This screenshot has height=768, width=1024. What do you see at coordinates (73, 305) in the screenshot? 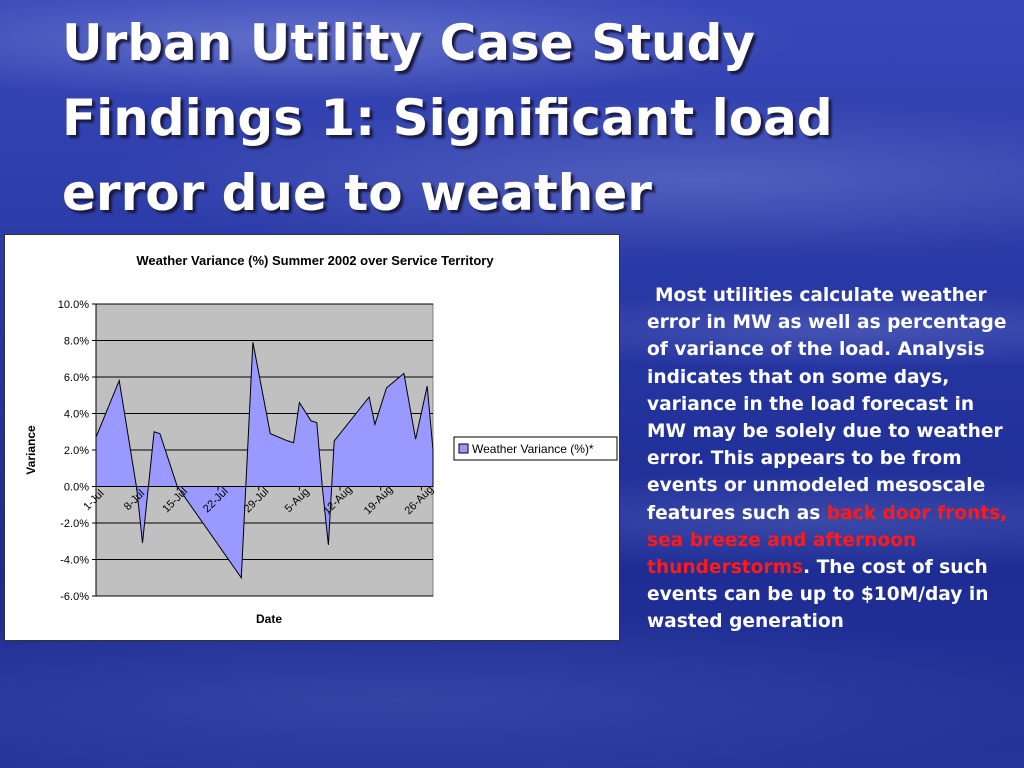
I see `y-tick-label: 10.0%` at bounding box center [73, 305].